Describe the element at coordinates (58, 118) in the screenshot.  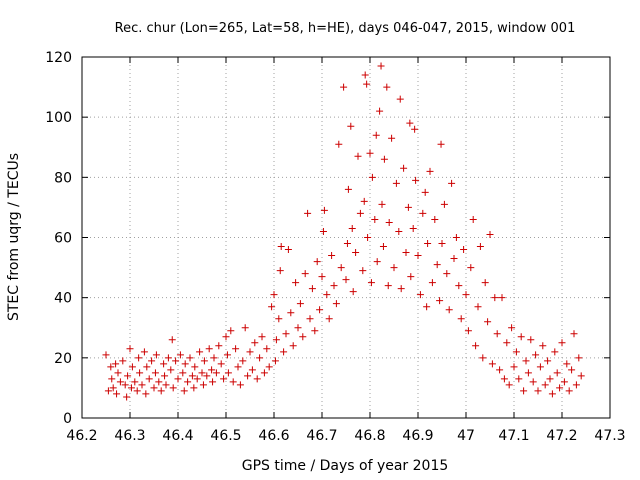
I see `y-tick-label: 100` at that location.